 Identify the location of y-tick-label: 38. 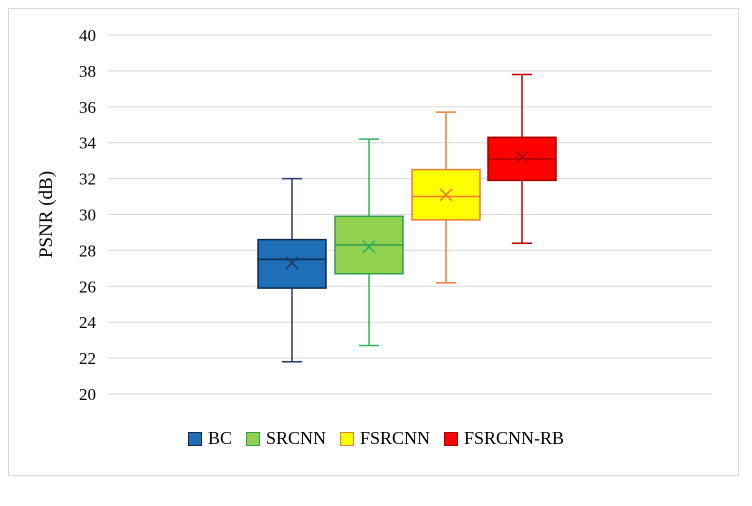
(87, 71).